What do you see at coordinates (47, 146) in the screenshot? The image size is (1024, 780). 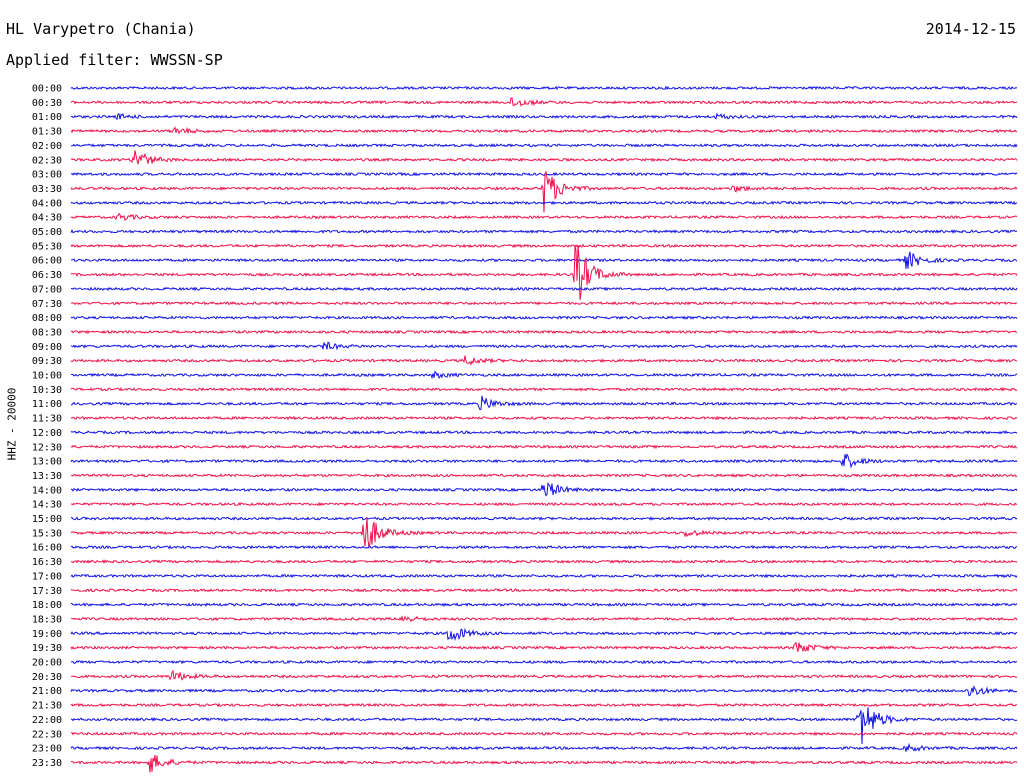 I see `row-time-label: 02:00` at bounding box center [47, 146].